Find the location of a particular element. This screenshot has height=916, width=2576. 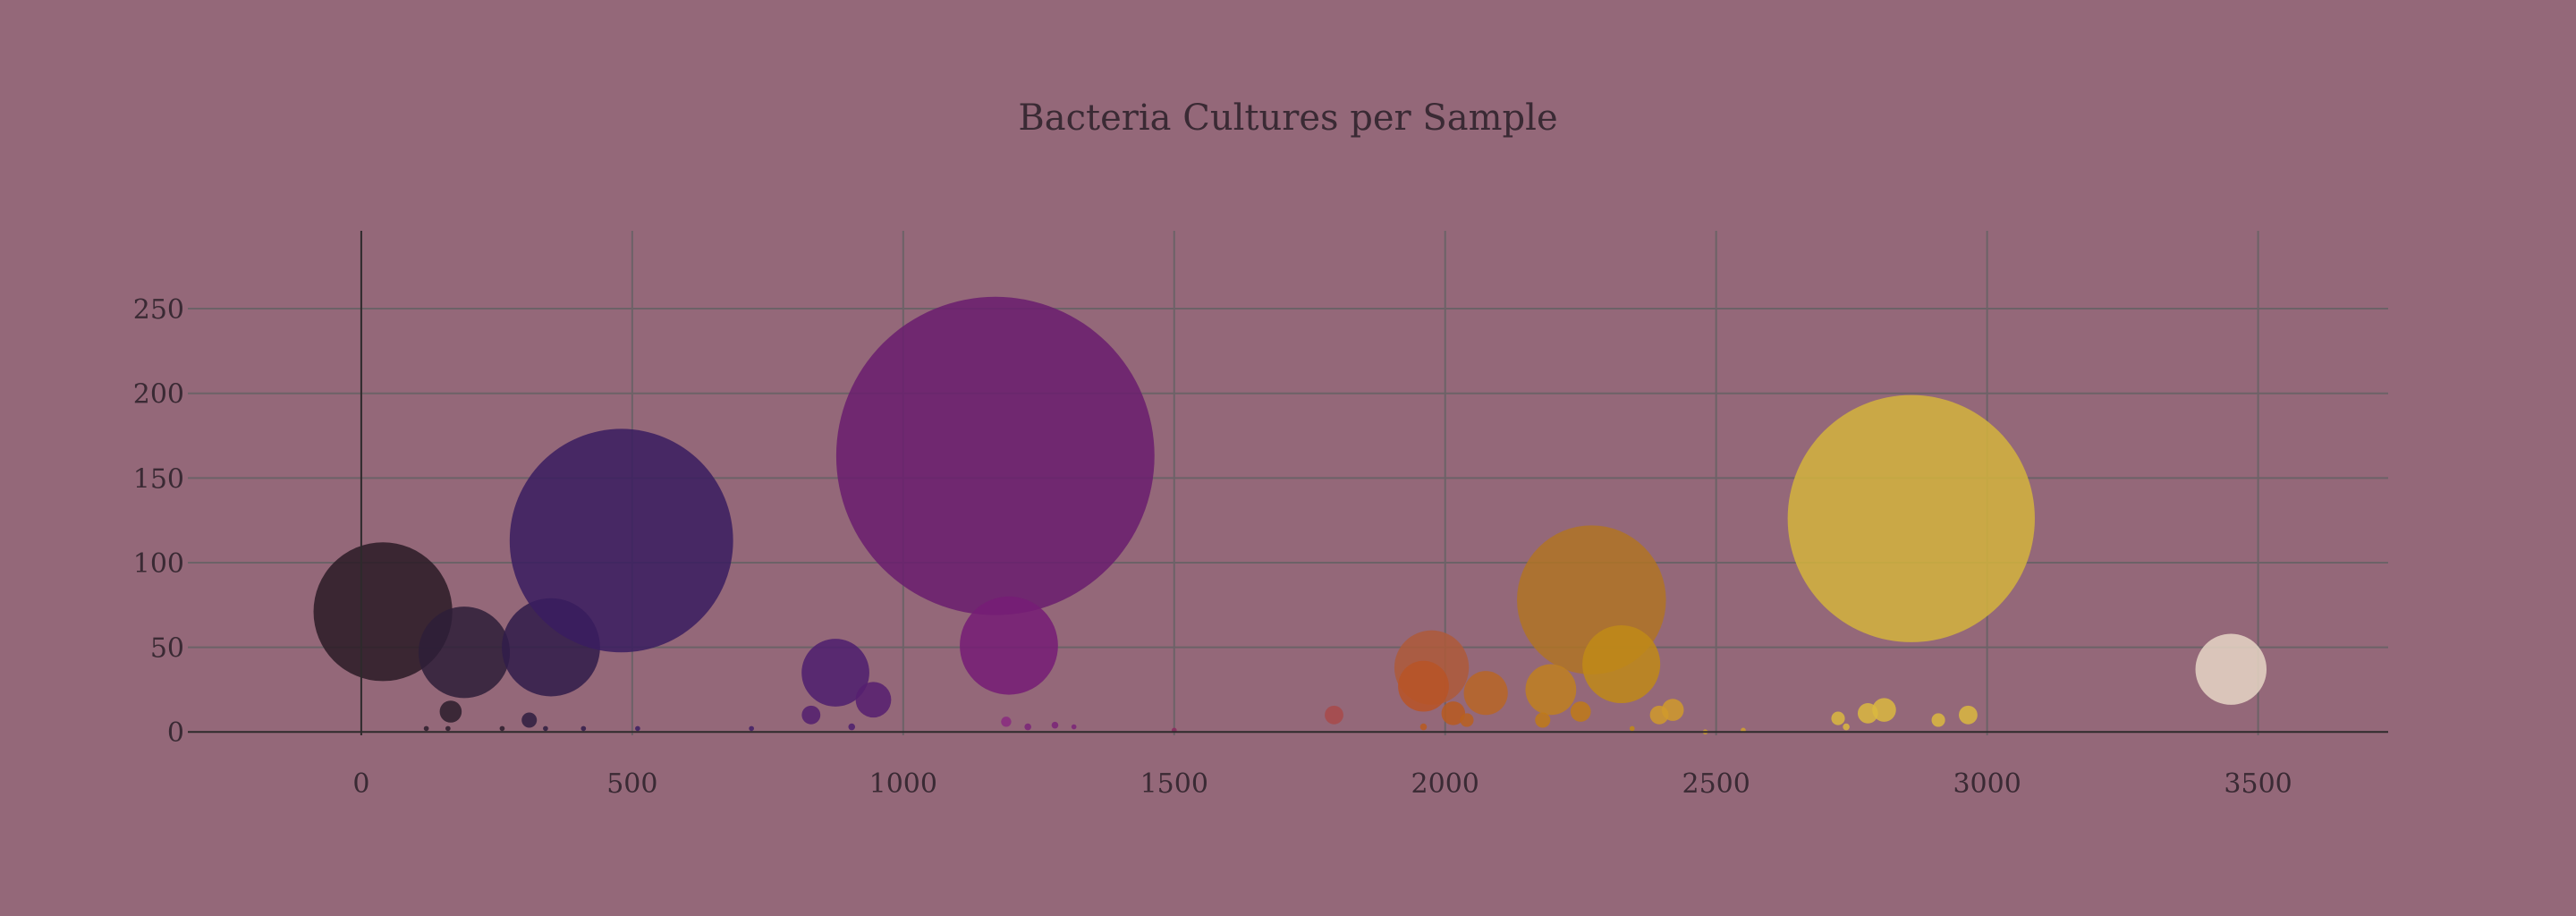

chart-title: Bacteria Cultures per Sample is located at coordinates (1287, 118).